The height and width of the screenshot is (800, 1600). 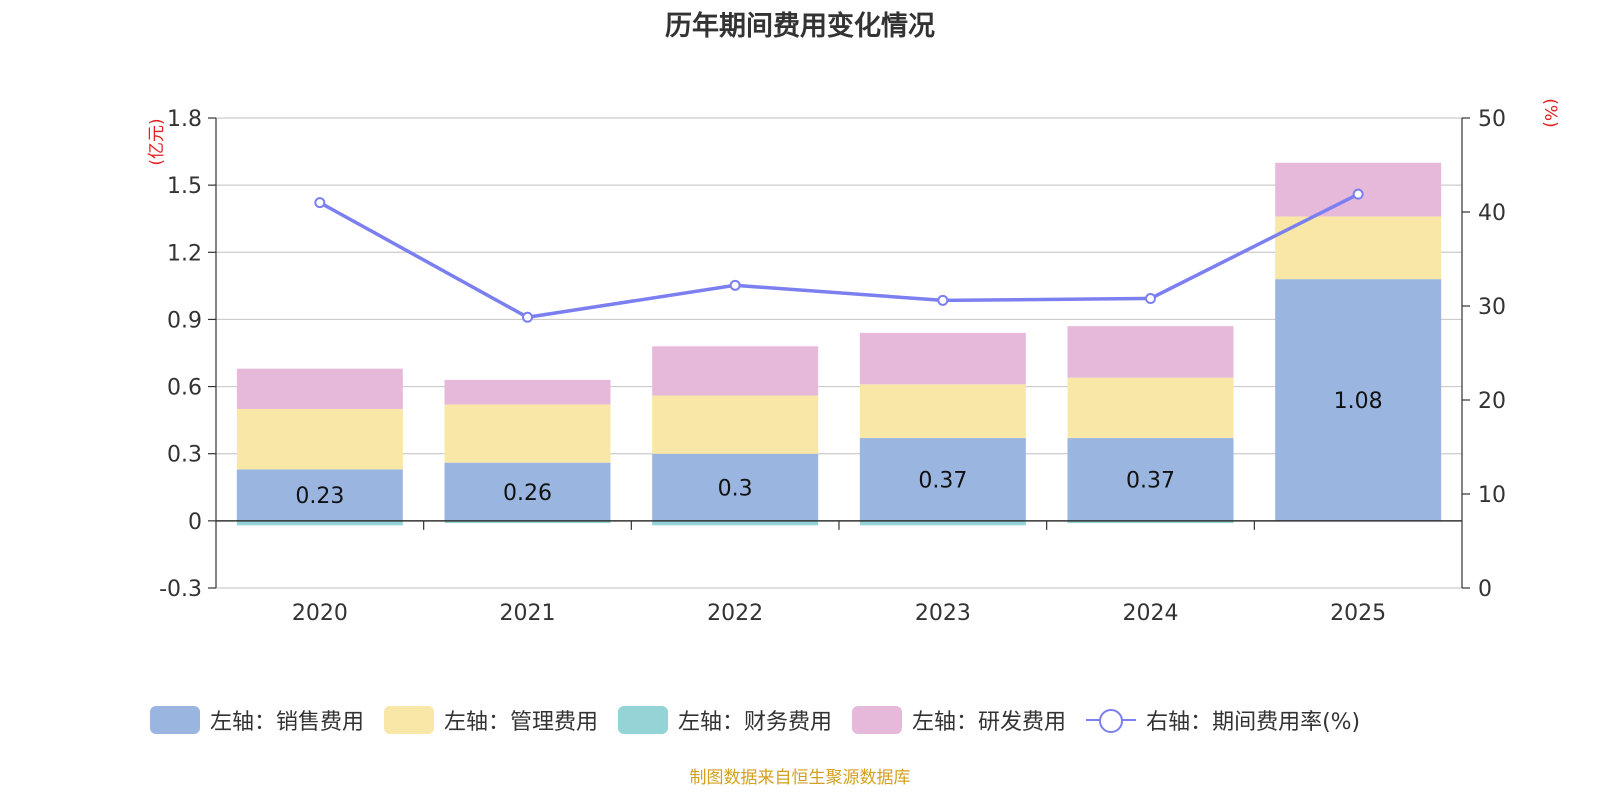 What do you see at coordinates (735, 371) in the screenshot?
I see `bar-研发费用-2022` at bounding box center [735, 371].